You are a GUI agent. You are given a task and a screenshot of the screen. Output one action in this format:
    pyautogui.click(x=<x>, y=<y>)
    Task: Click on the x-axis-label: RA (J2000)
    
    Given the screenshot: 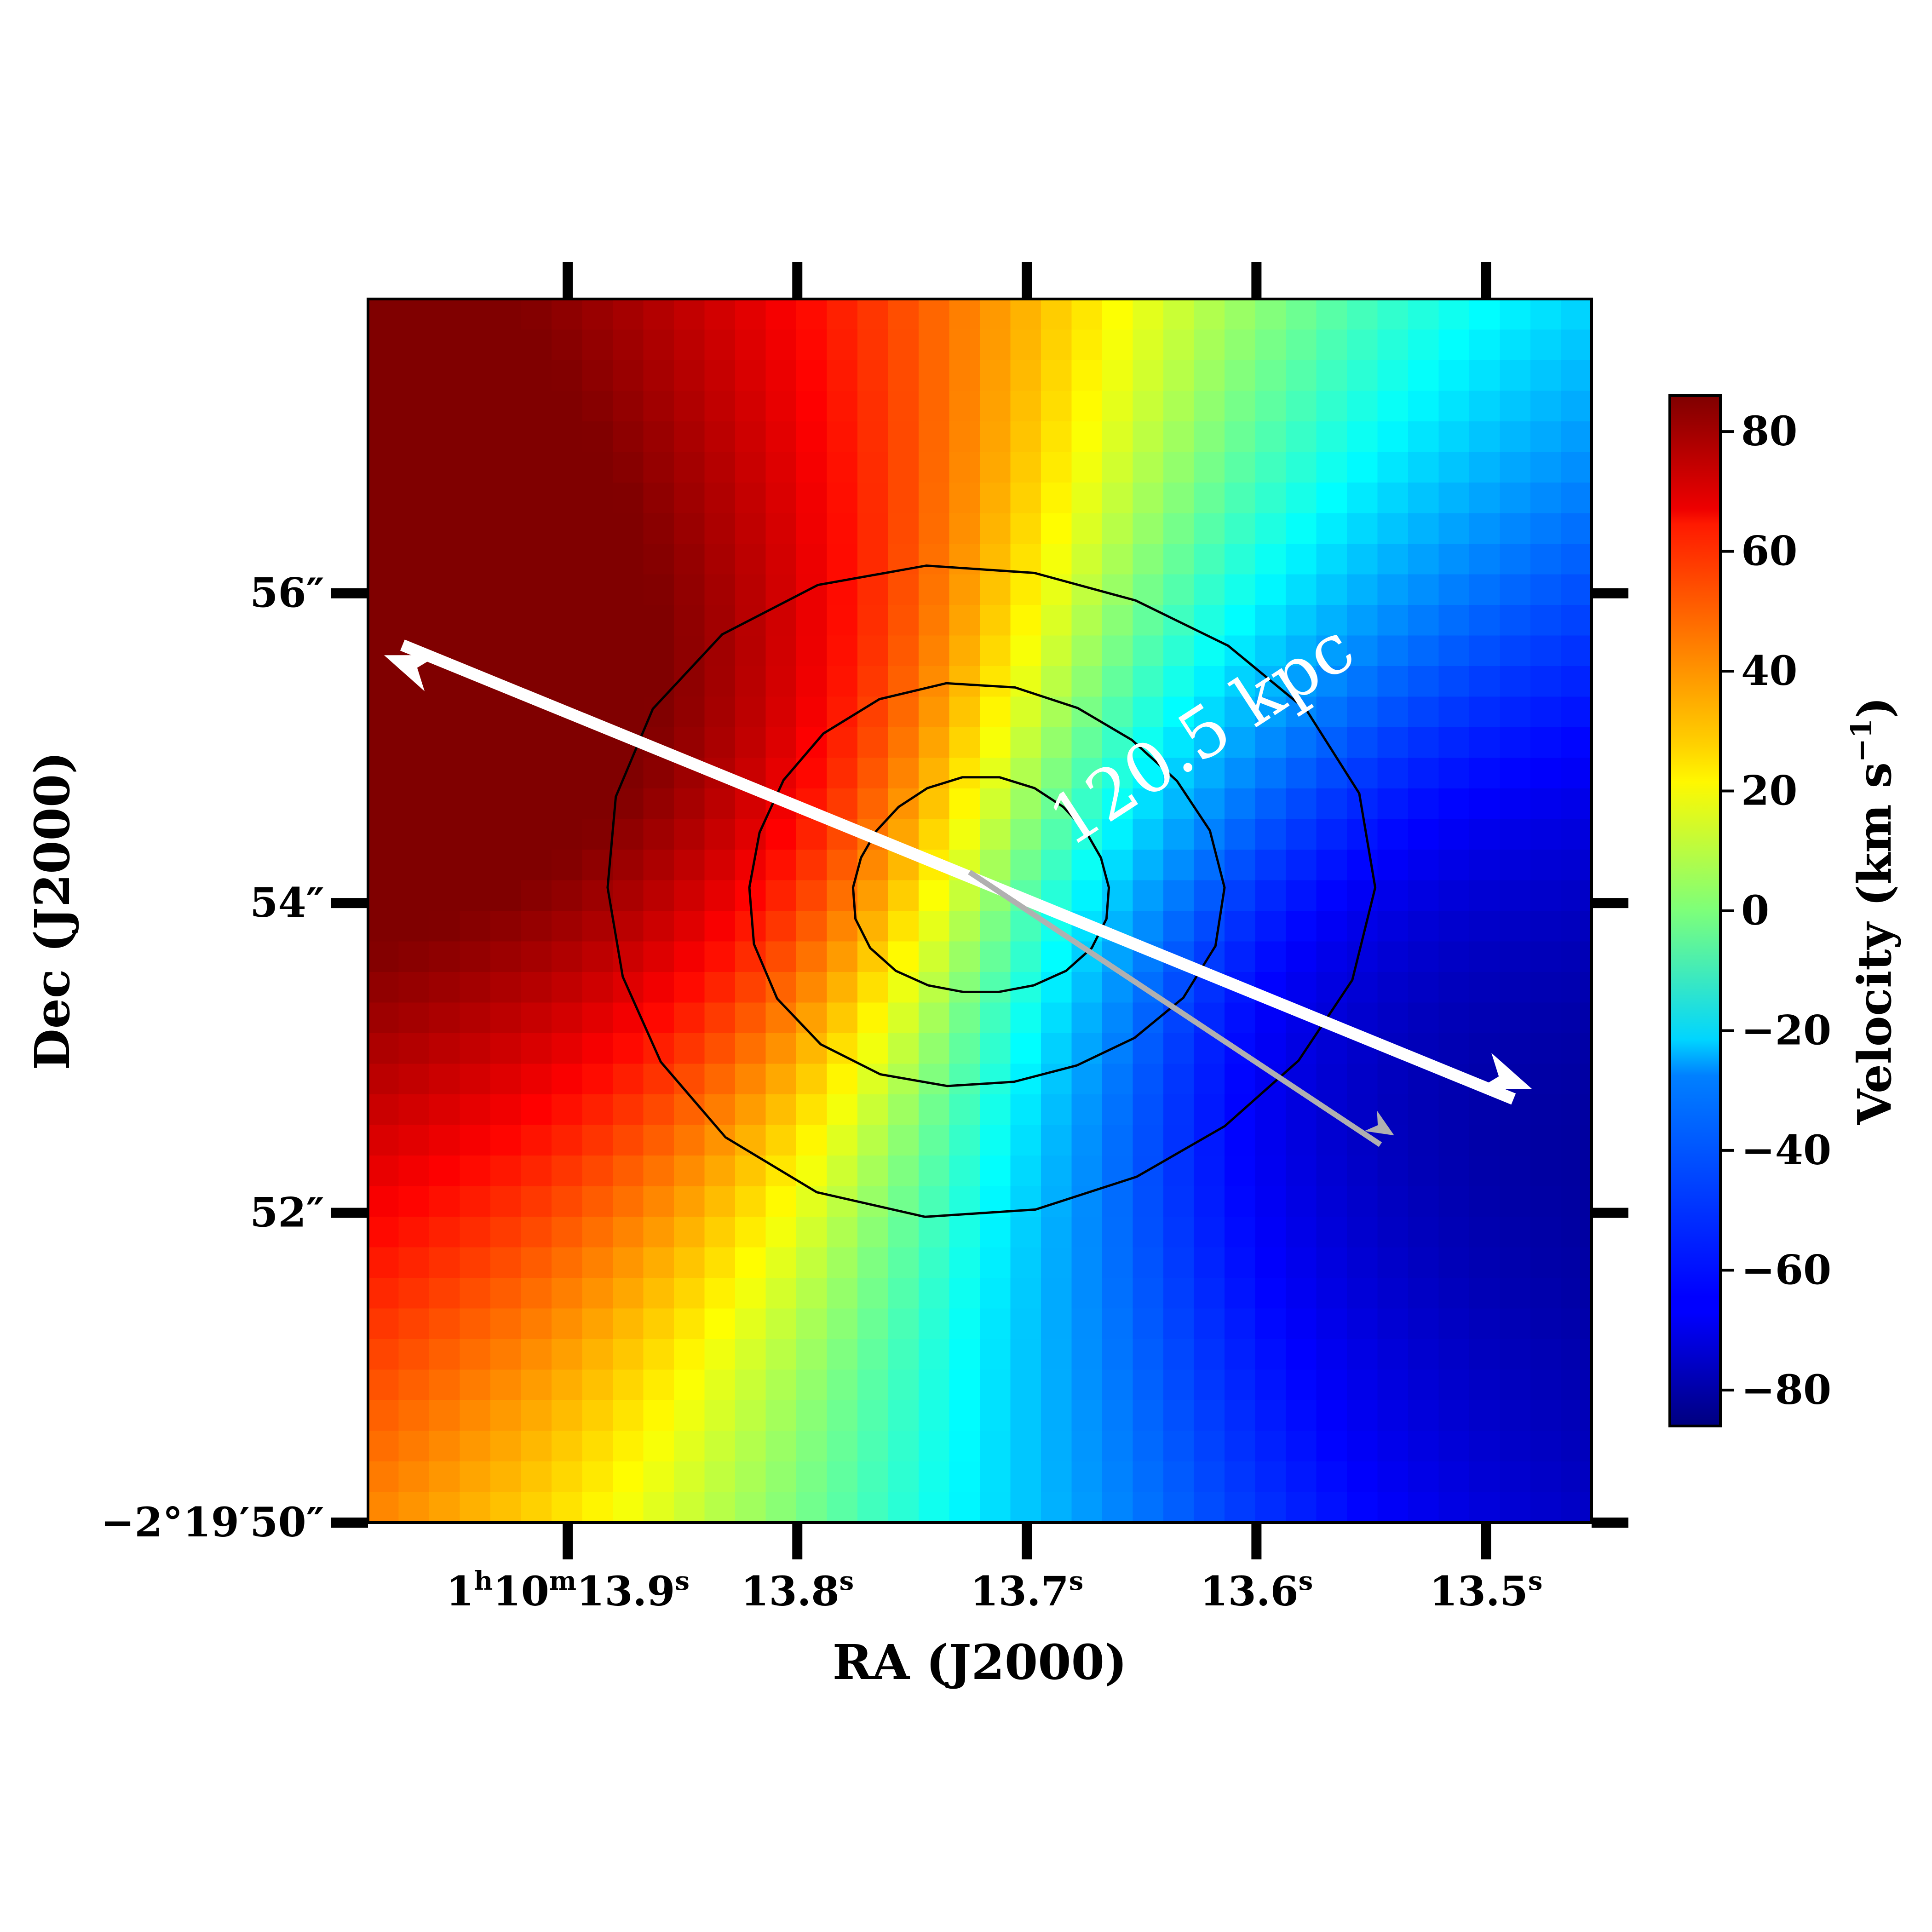 What is the action you would take?
    pyautogui.click(x=980, y=1662)
    